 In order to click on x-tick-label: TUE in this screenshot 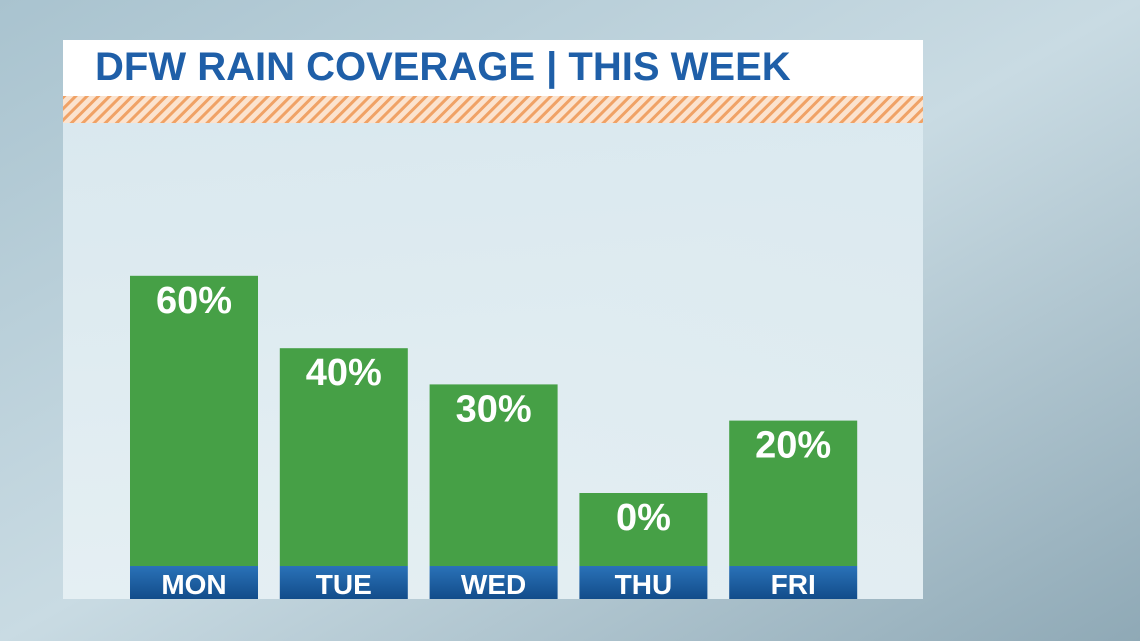, I will do `click(344, 584)`.